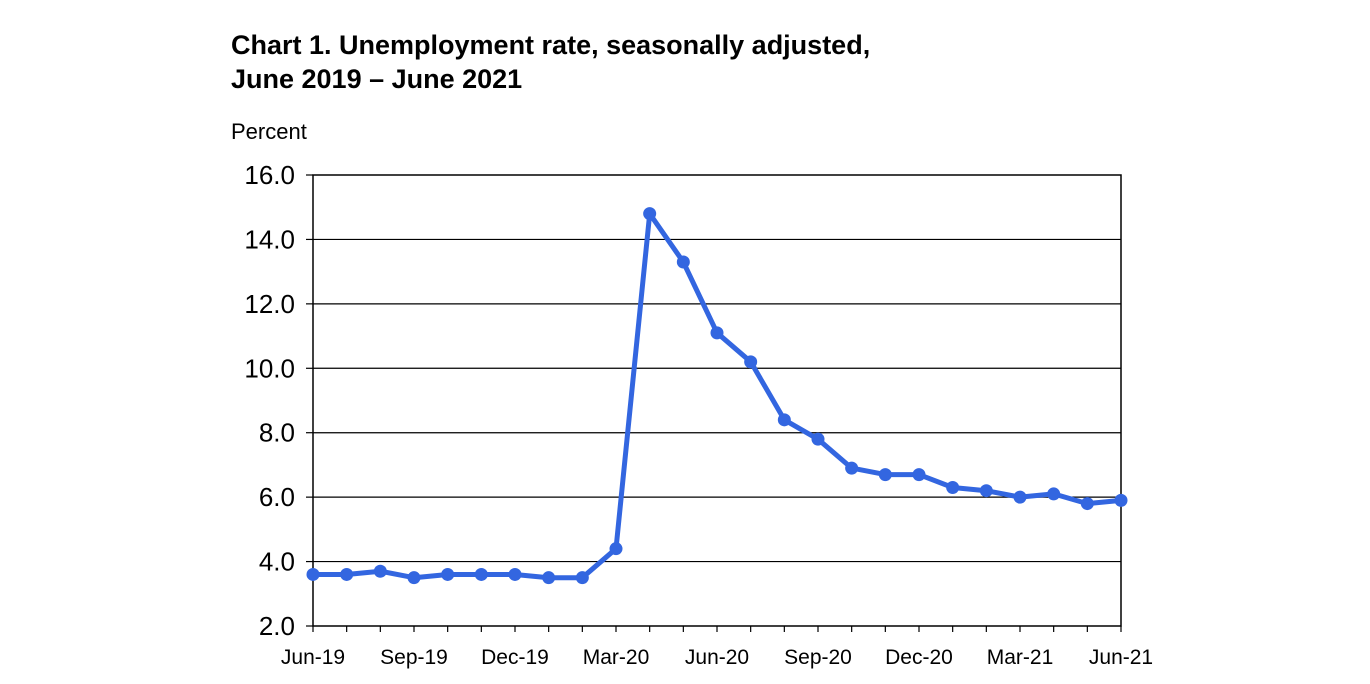  I want to click on y-tick-label: 2.0, so click(277, 626).